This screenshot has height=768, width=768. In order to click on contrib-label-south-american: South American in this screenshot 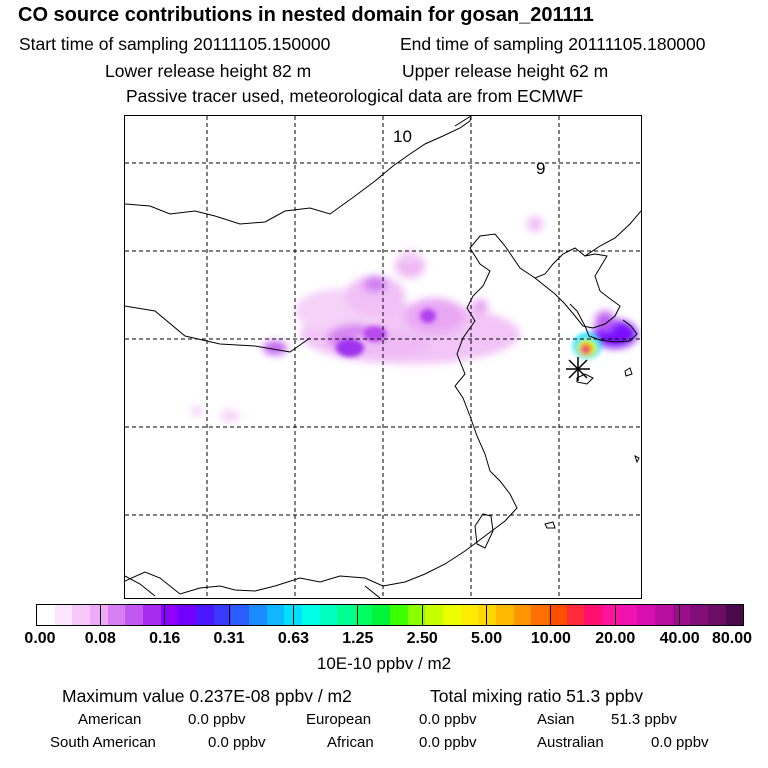, I will do `click(103, 742)`.